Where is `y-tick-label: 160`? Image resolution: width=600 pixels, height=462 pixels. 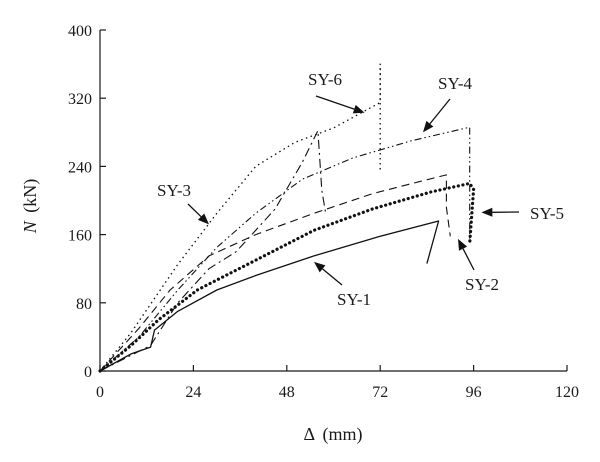 y-tick-label: 160 is located at coordinates (80, 236).